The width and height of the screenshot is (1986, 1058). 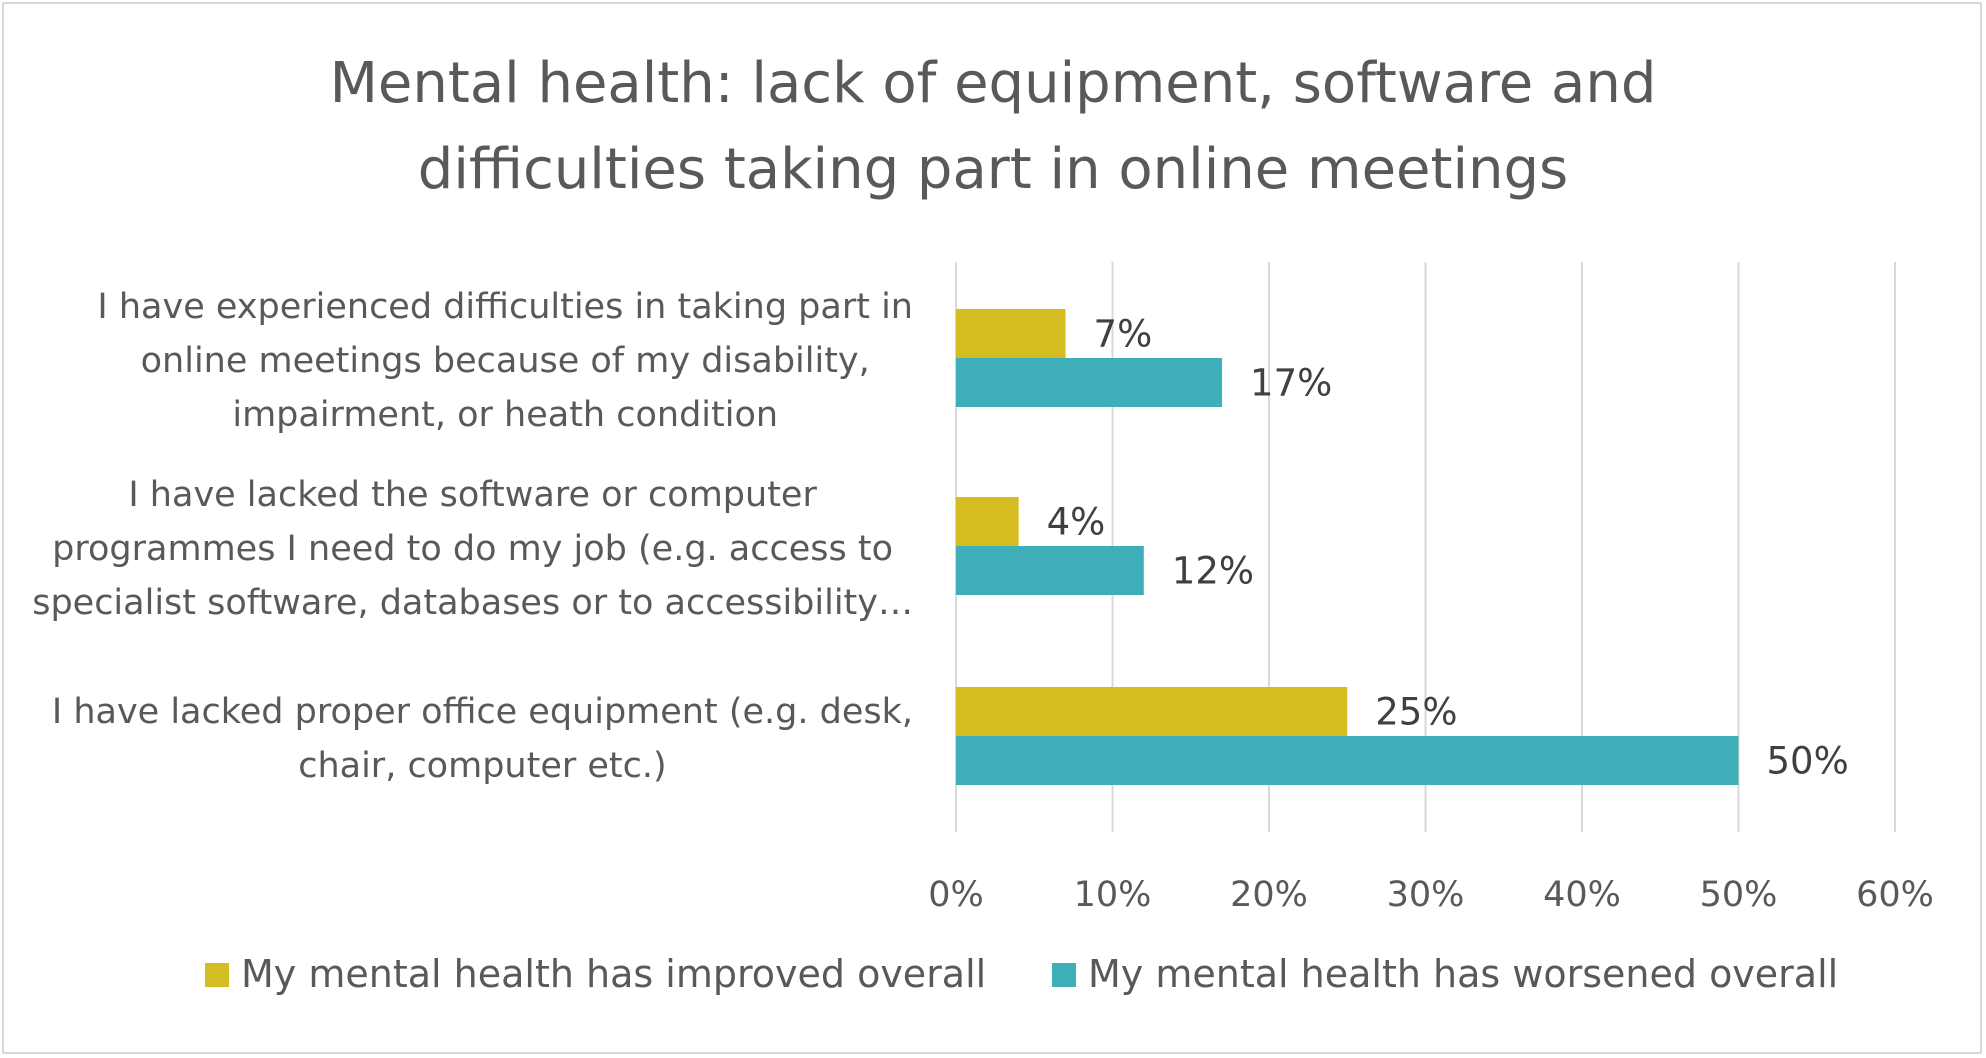 I want to click on legend-label: My mental health has worsened overall, so click(x=1463, y=974).